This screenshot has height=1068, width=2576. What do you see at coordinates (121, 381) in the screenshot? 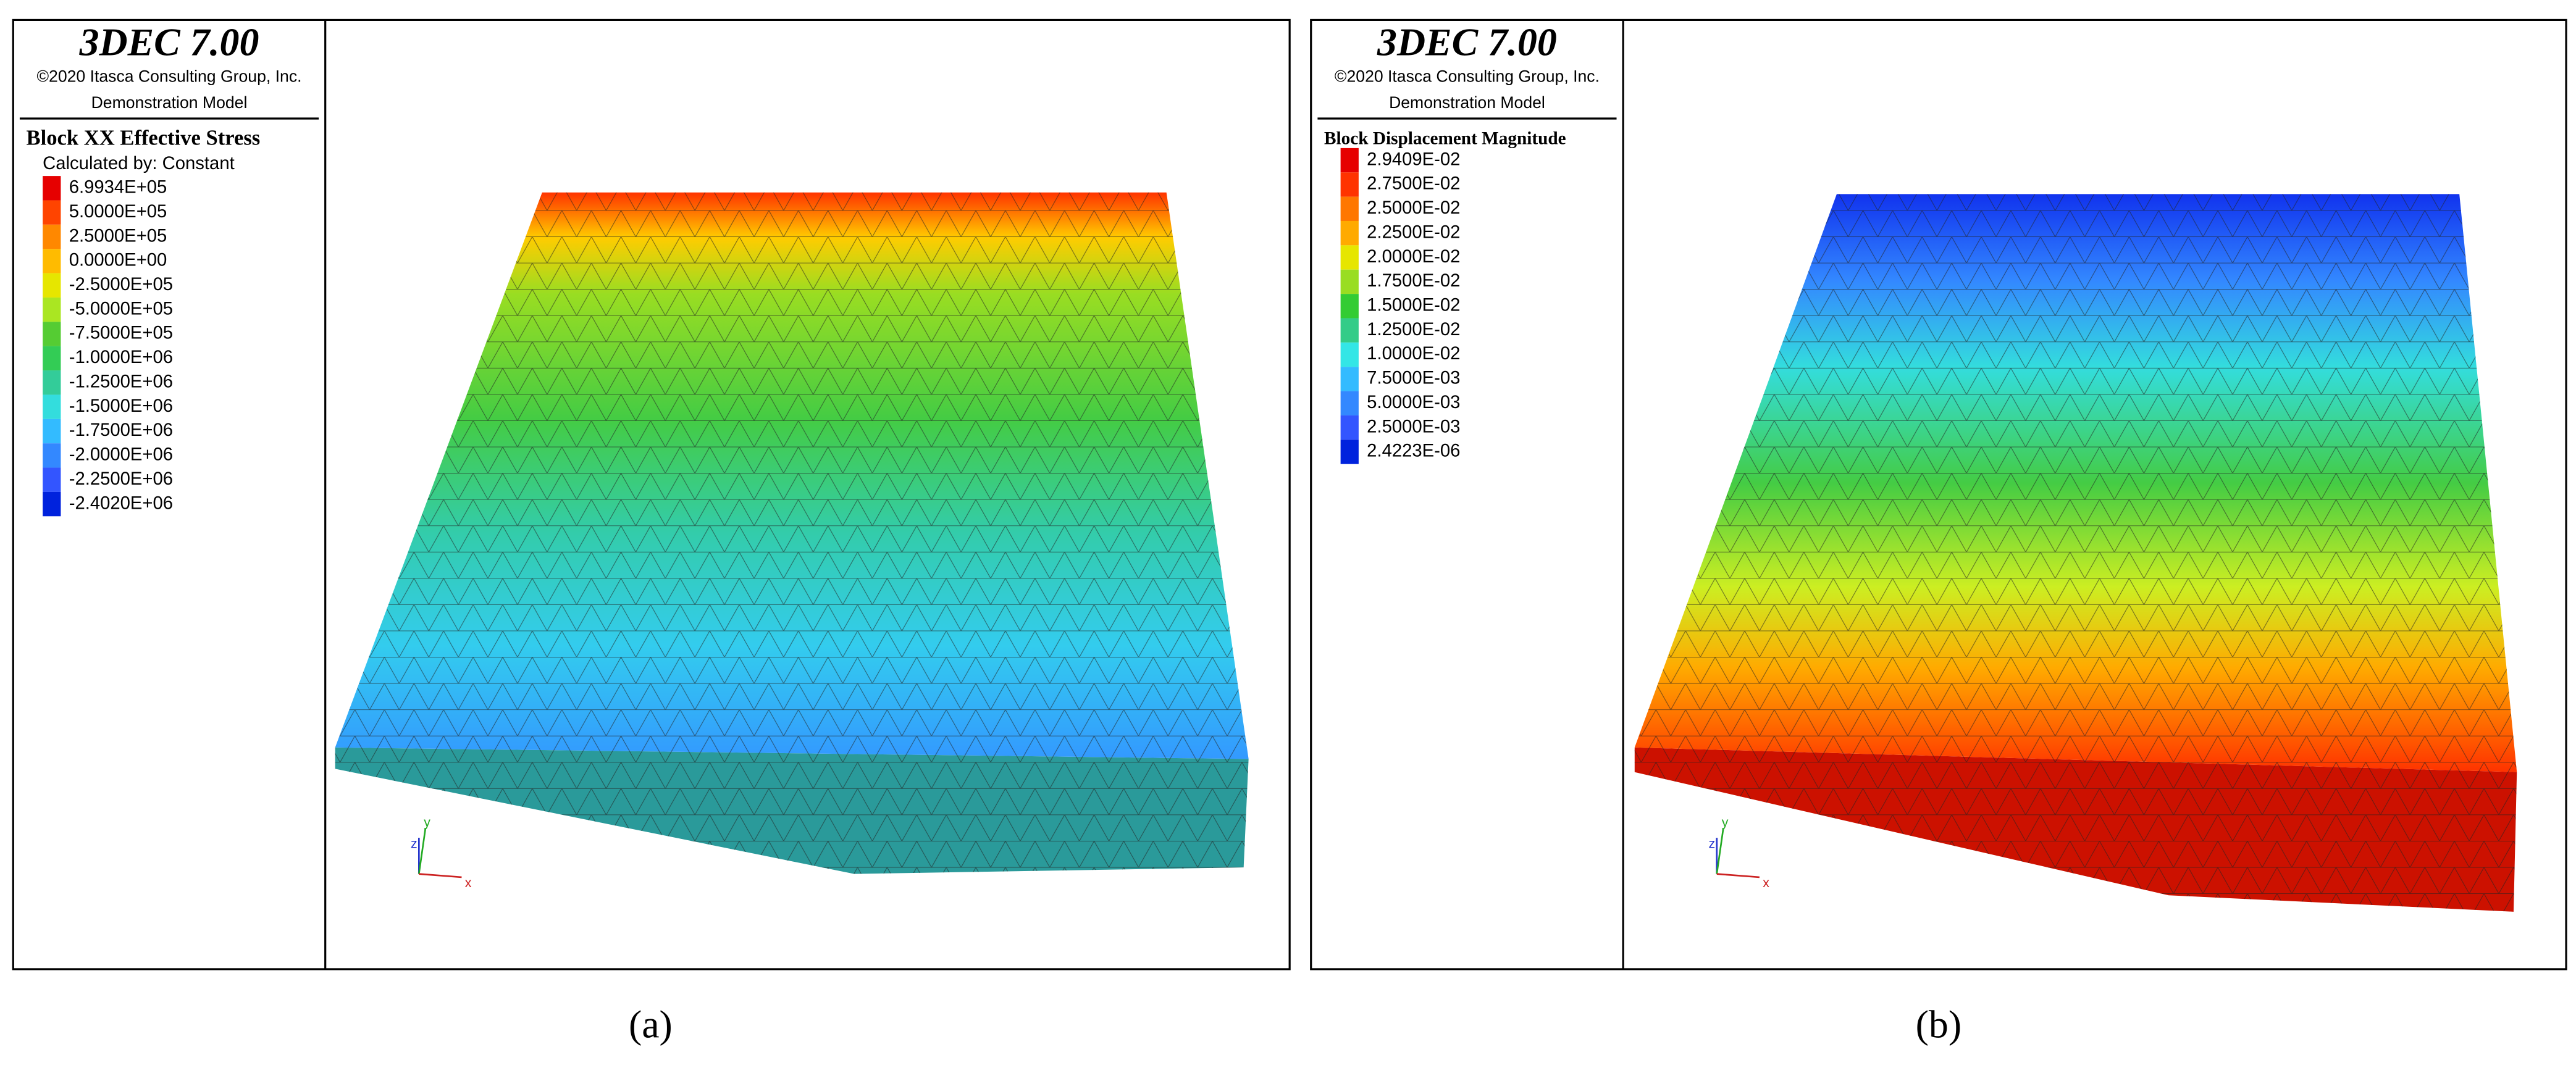
I see `legend-label: -1.2500E+06` at bounding box center [121, 381].